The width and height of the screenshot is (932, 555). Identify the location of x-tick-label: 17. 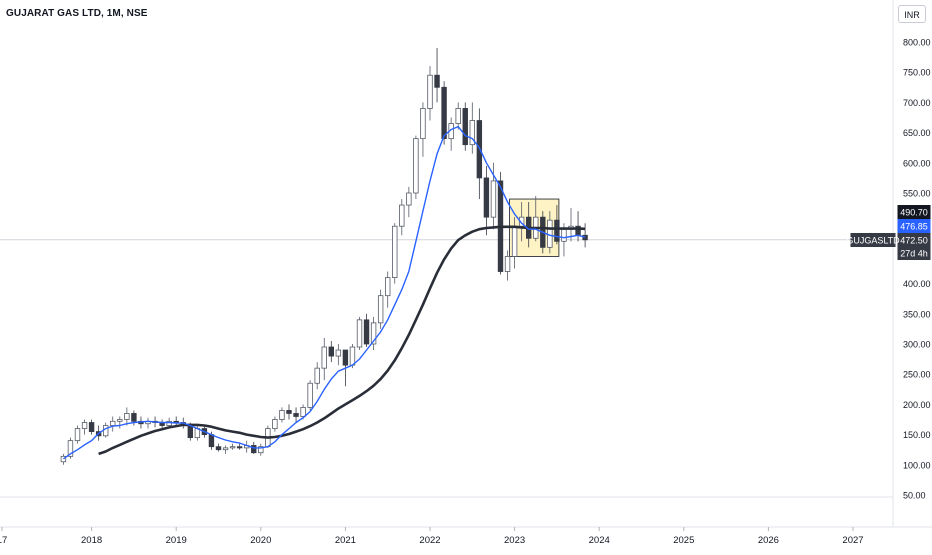
(3, 540).